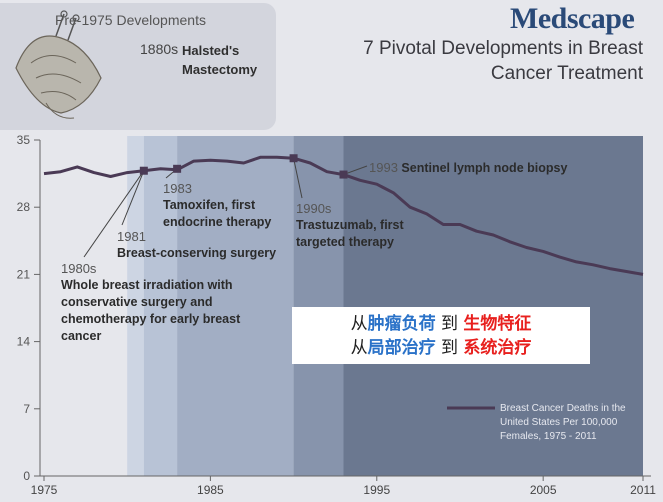  What do you see at coordinates (210, 490) in the screenshot?
I see `x-tick-label: 1985` at bounding box center [210, 490].